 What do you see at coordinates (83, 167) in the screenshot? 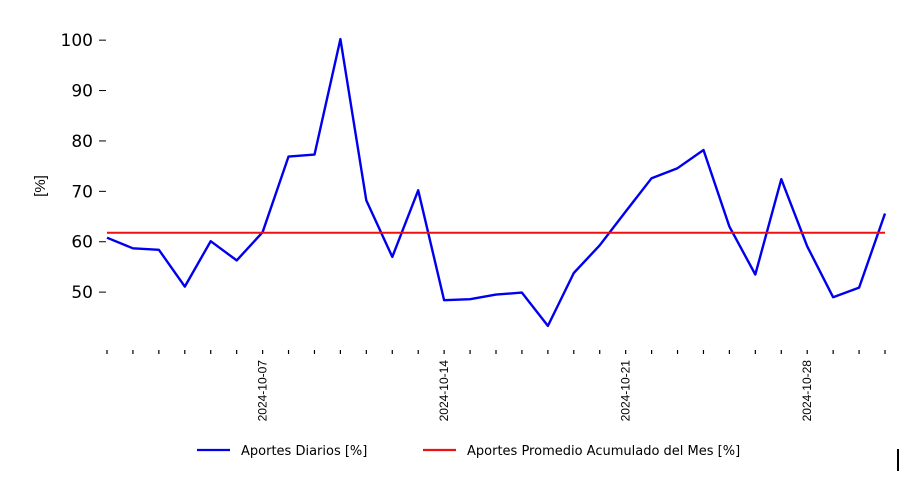
I see `y-axis: 50 60 70 80 90 100` at bounding box center [83, 167].